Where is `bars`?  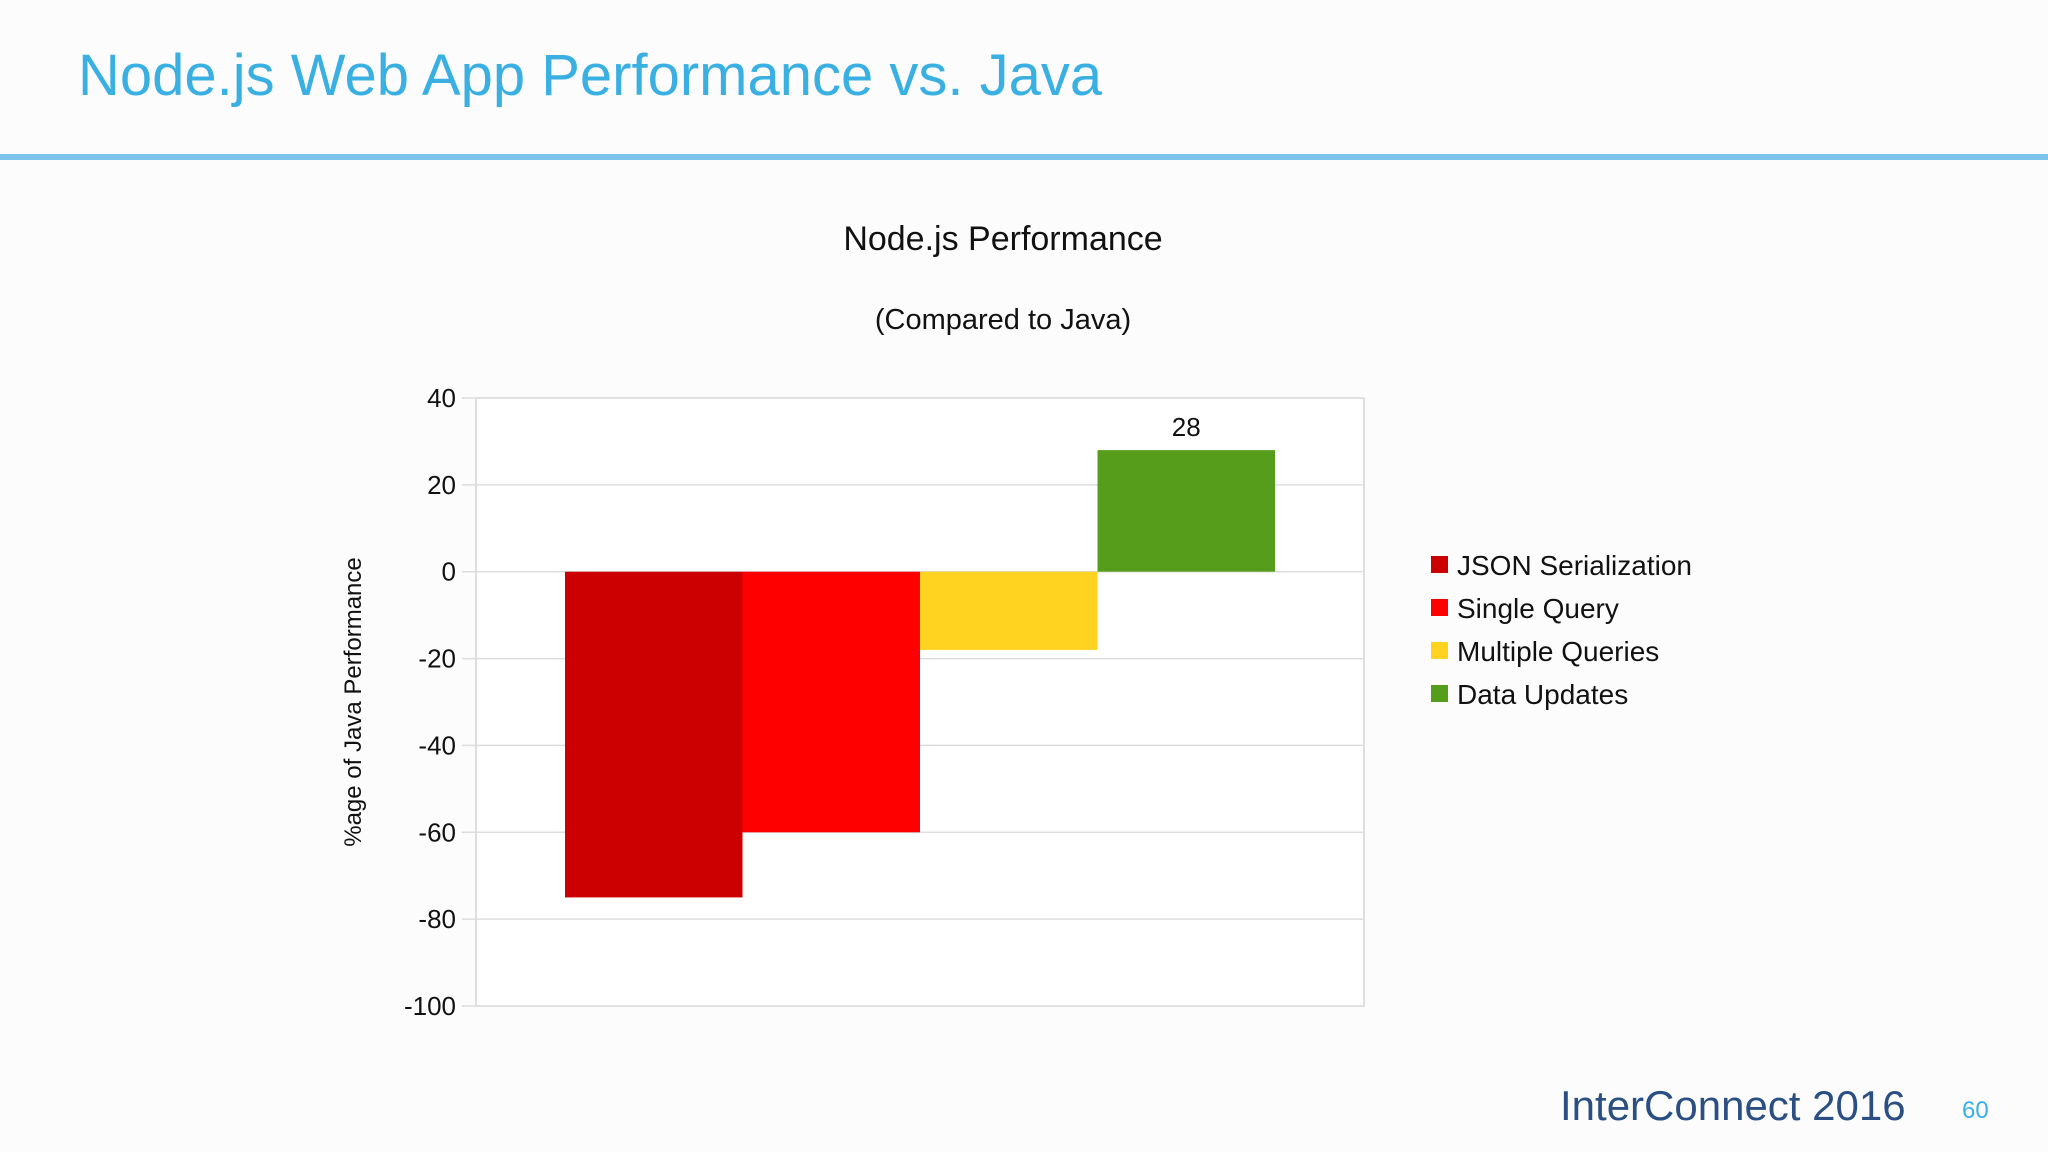
bars is located at coordinates (920, 674).